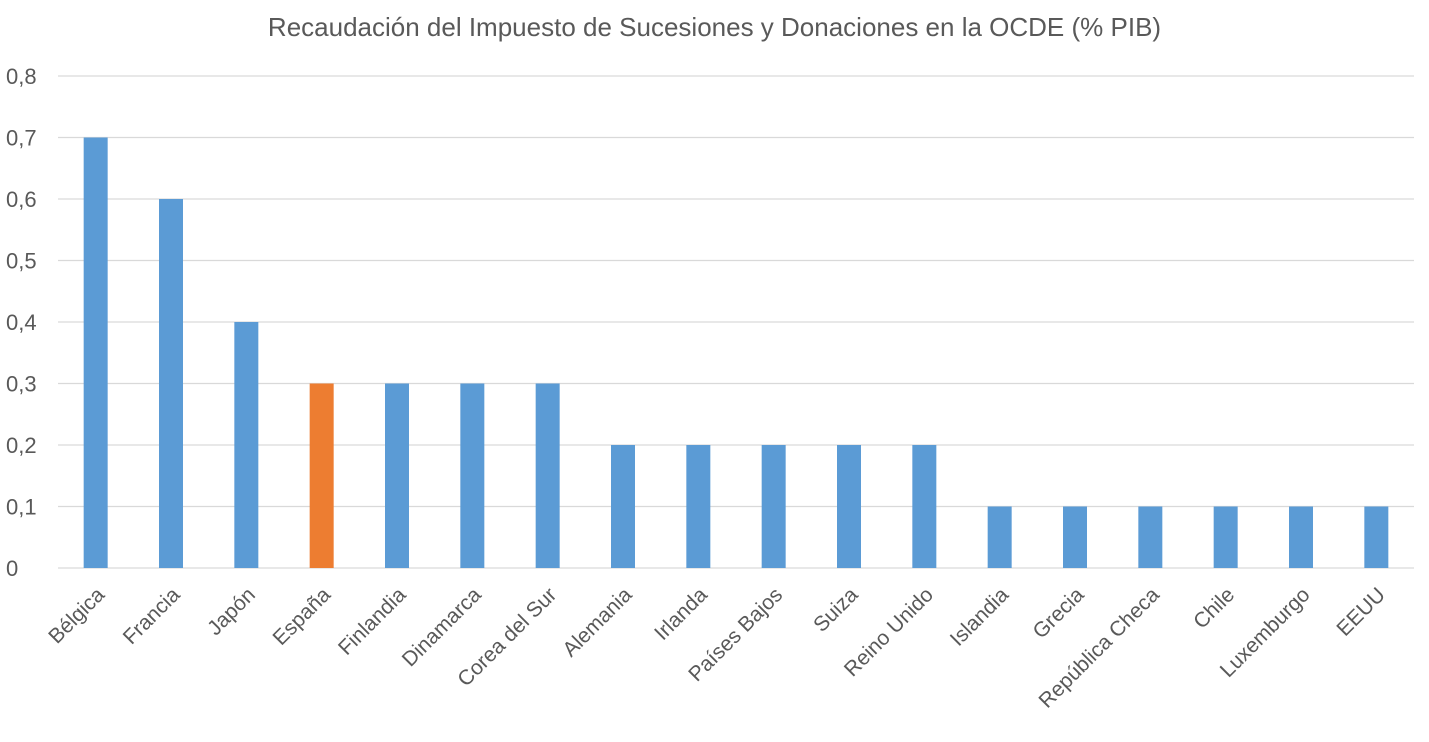 The height and width of the screenshot is (742, 1429). What do you see at coordinates (472, 475) in the screenshot?
I see `bar-dinamarca` at bounding box center [472, 475].